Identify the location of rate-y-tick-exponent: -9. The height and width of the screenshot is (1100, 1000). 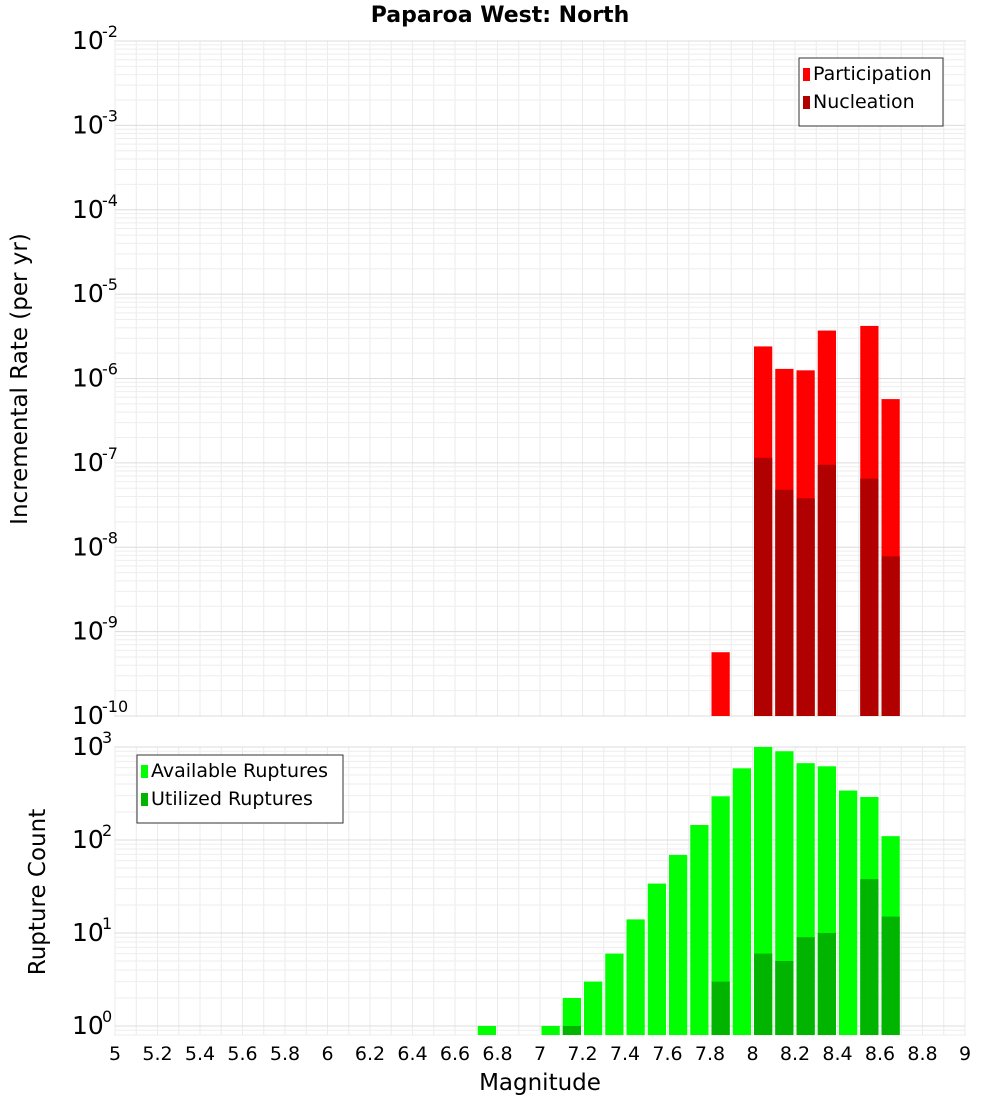
(110, 622).